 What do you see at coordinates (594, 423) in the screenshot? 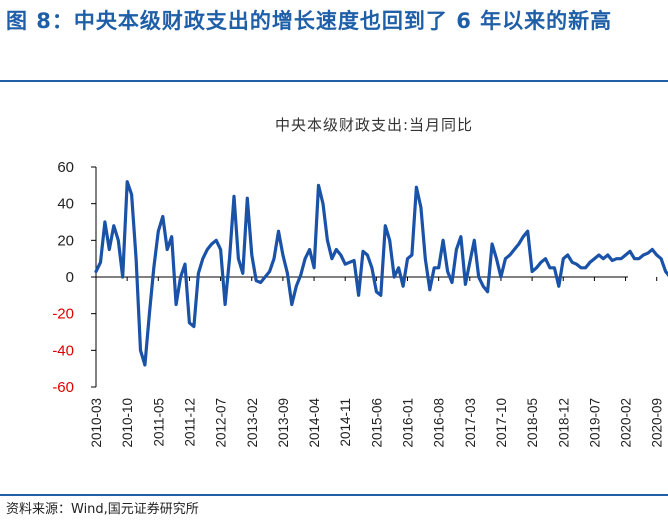
I see `x-tick-label: 2019-07` at bounding box center [594, 423].